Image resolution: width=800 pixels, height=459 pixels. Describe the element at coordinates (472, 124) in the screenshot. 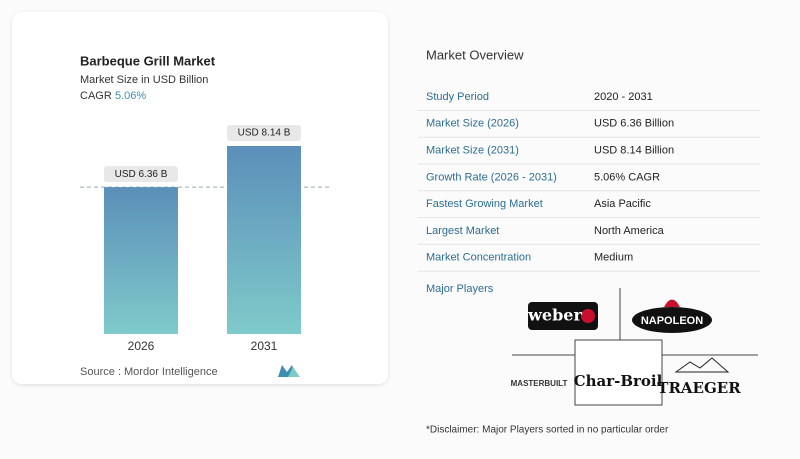

I see `row-label: Market Size (2026)` at that location.